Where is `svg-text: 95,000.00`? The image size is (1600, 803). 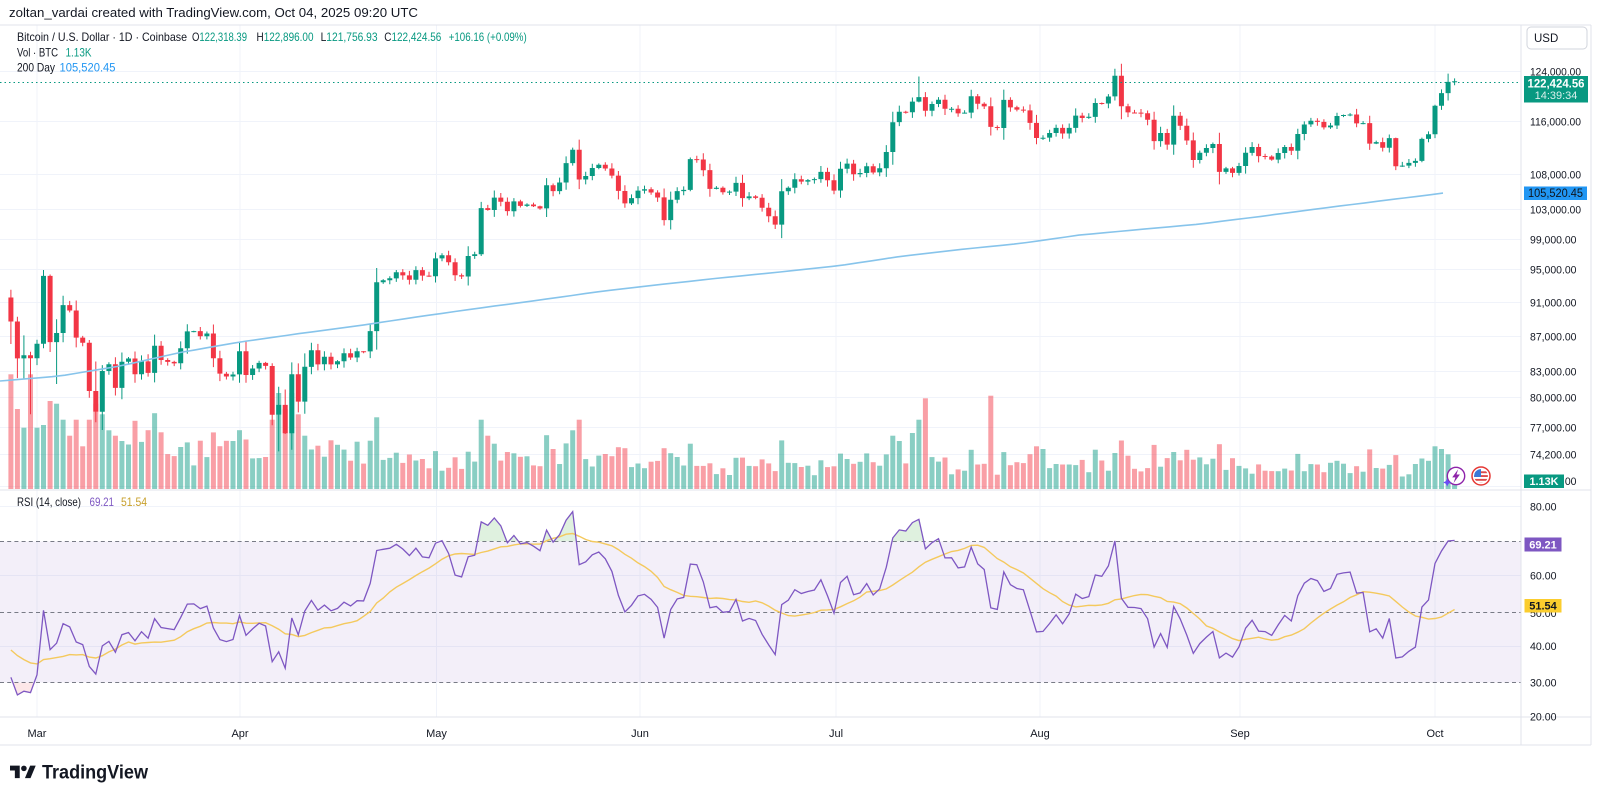
svg-text: 95,000.00 is located at coordinates (1553, 271).